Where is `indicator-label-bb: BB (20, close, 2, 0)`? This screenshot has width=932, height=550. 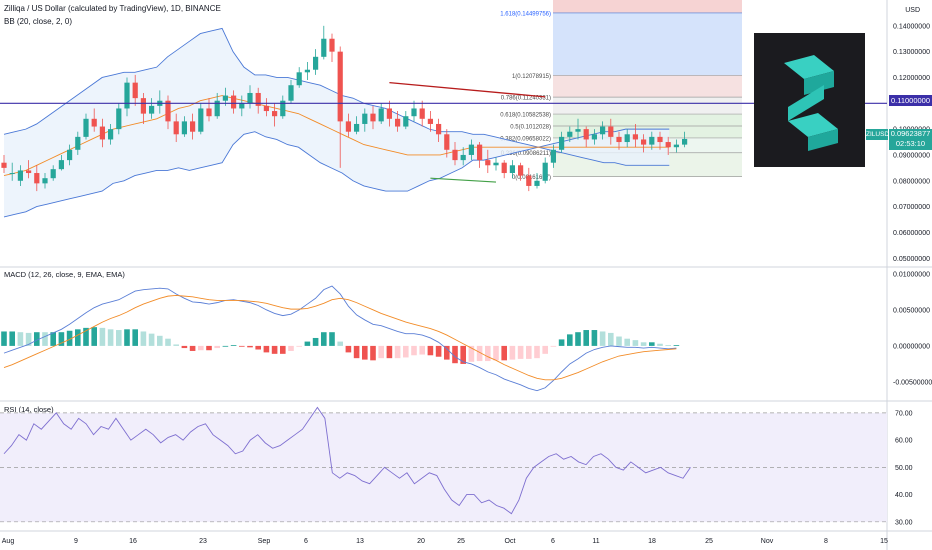
indicator-label-bb: BB (20, close, 2, 0) is located at coordinates (38, 21).